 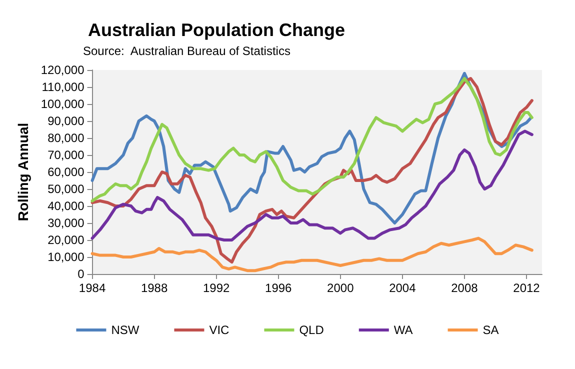 What do you see at coordinates (63, 87) in the screenshot?
I see `y-tick-label: 110,000` at bounding box center [63, 87].